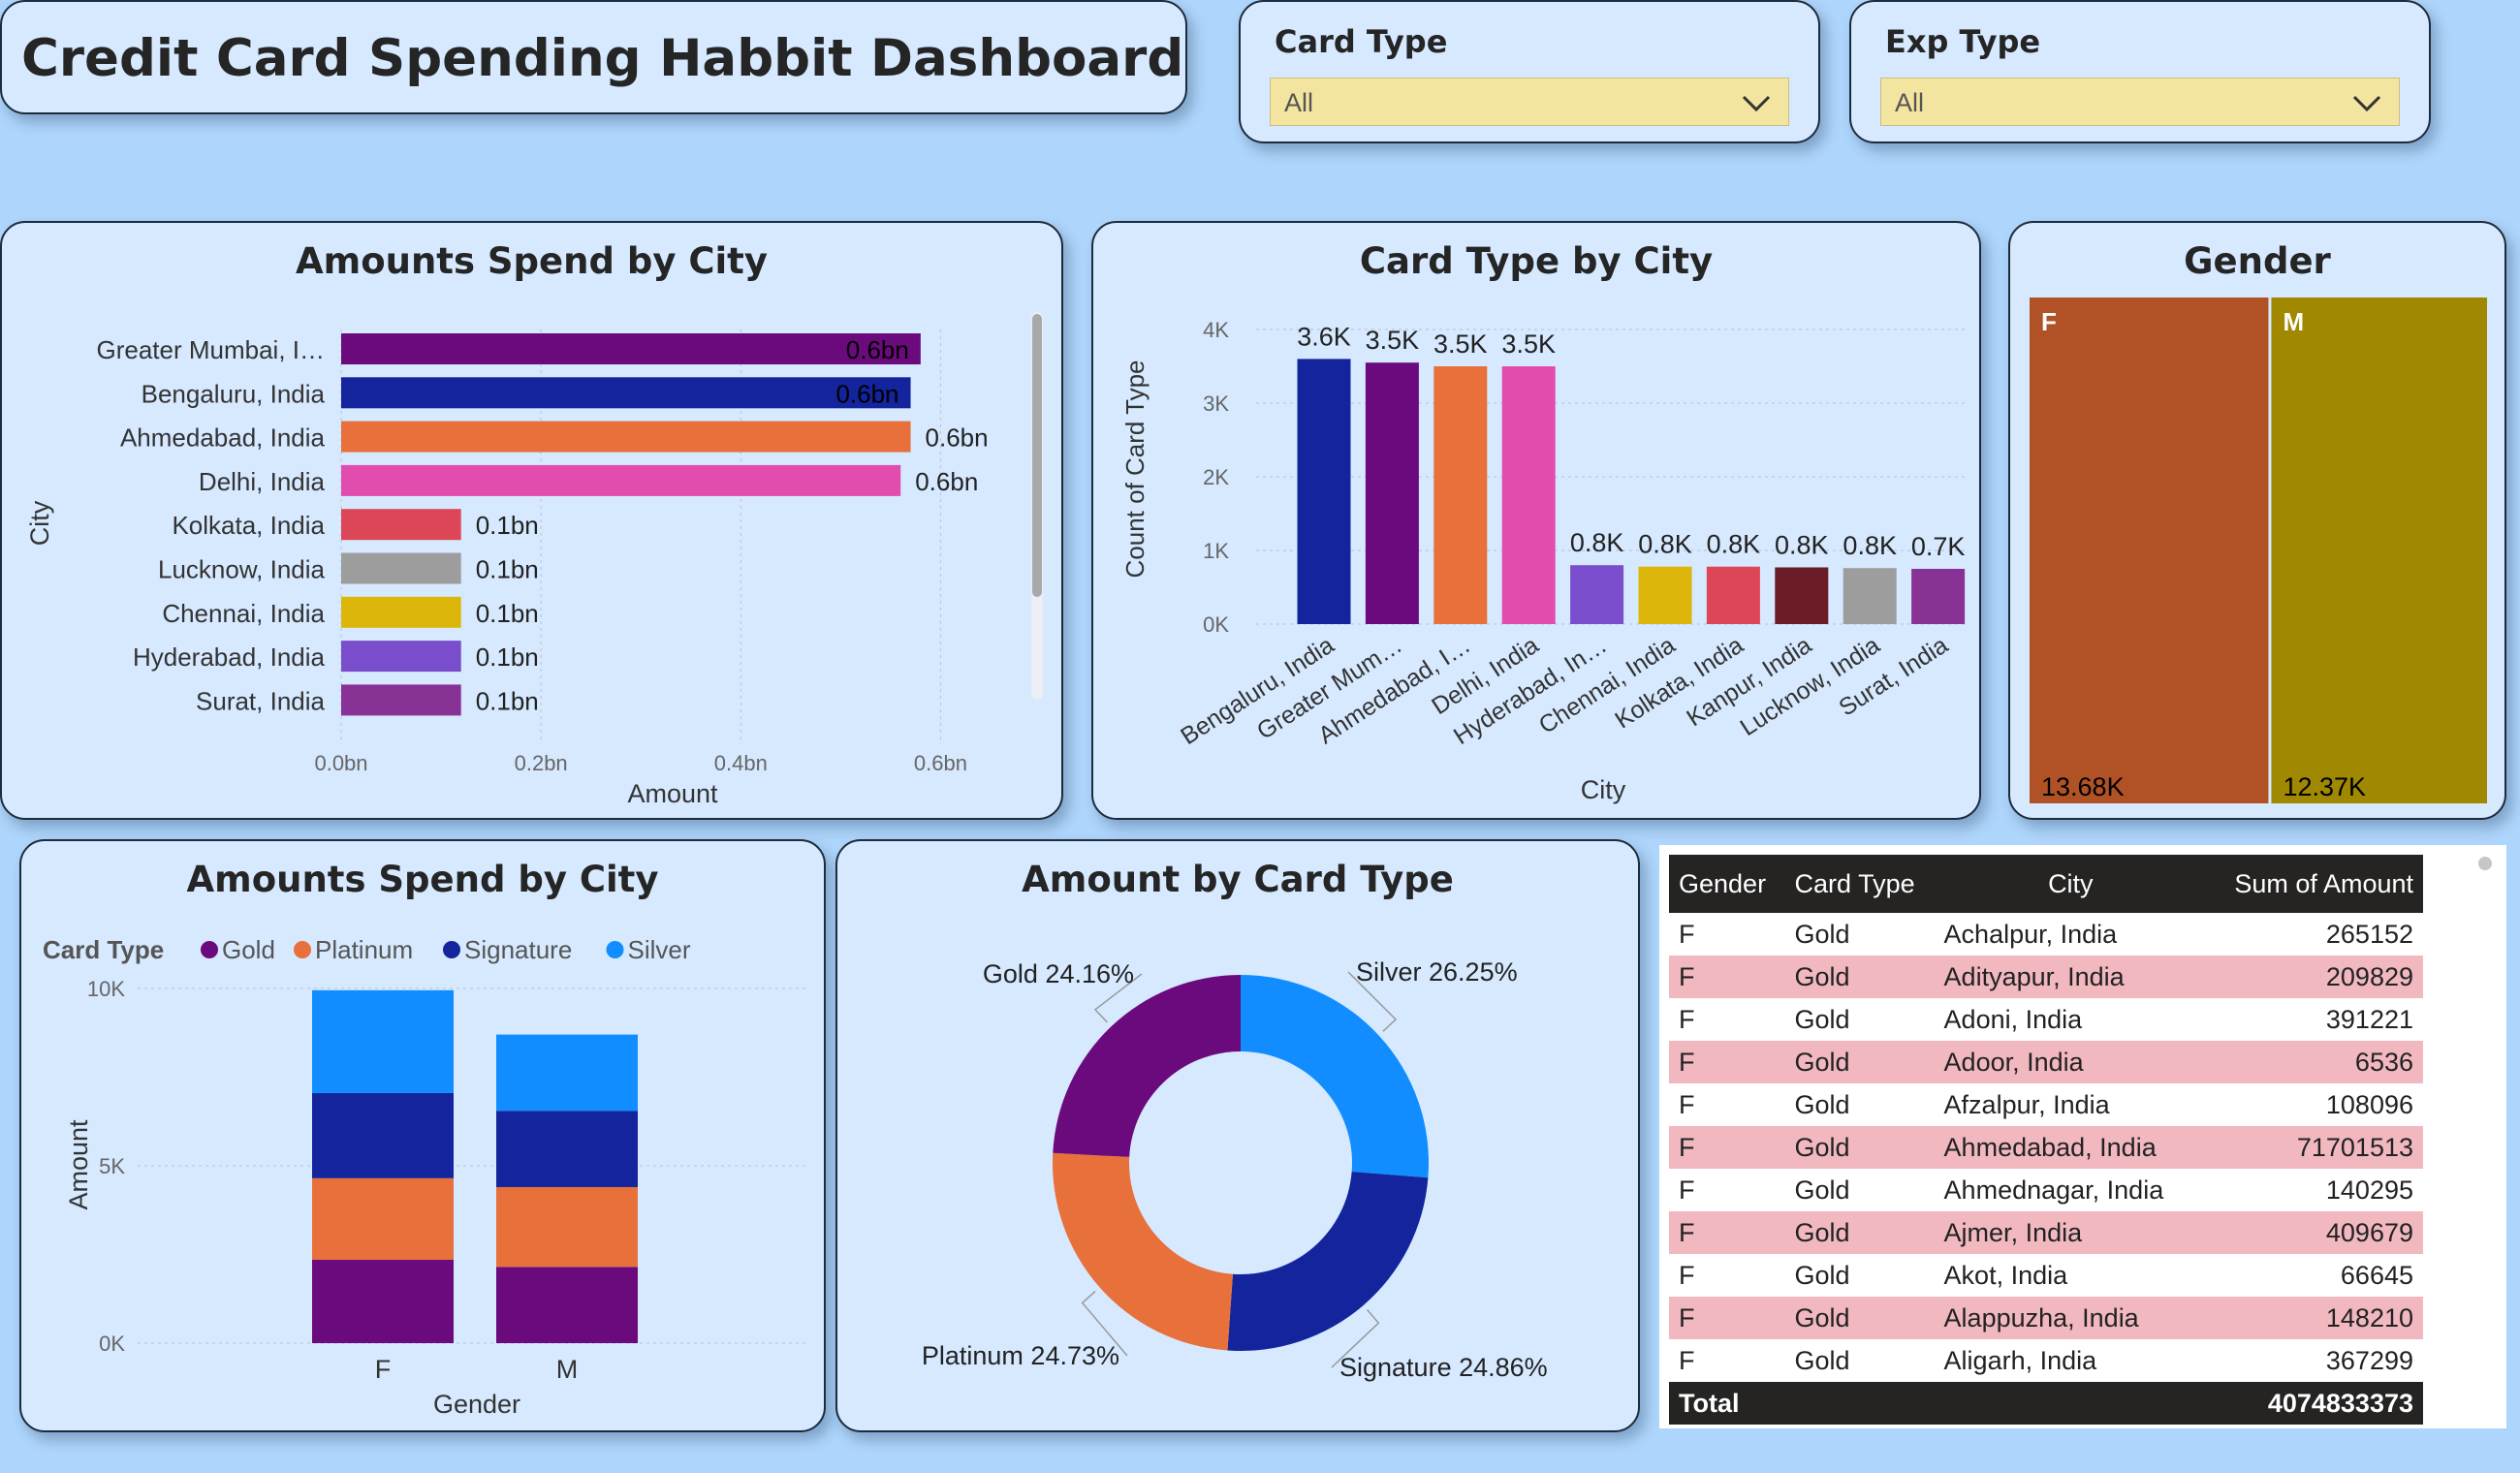 This screenshot has height=1473, width=2520. I want to click on table-row: F Gold Akot, India 66645, so click(2046, 1275).